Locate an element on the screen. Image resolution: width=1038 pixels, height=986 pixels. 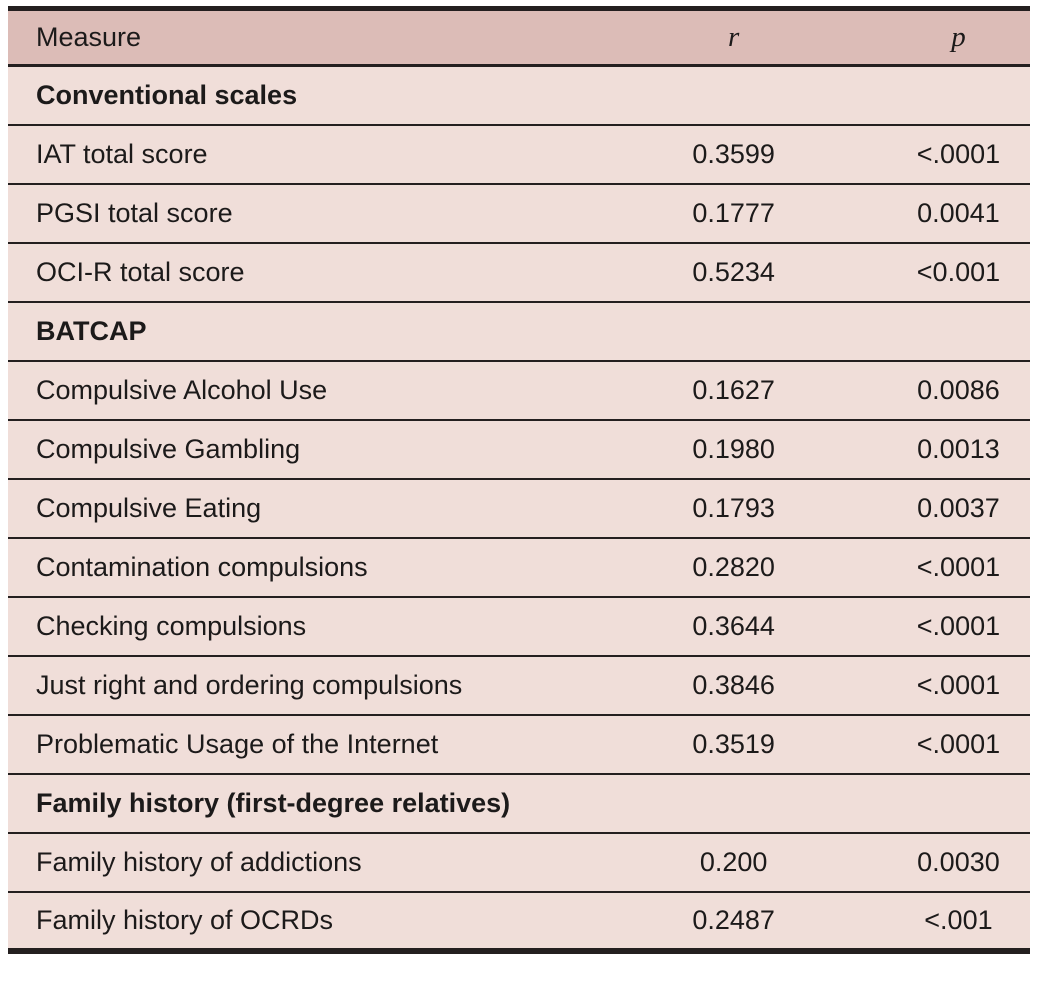
measure-cell: Family history of addictions is located at coordinates (294, 862).